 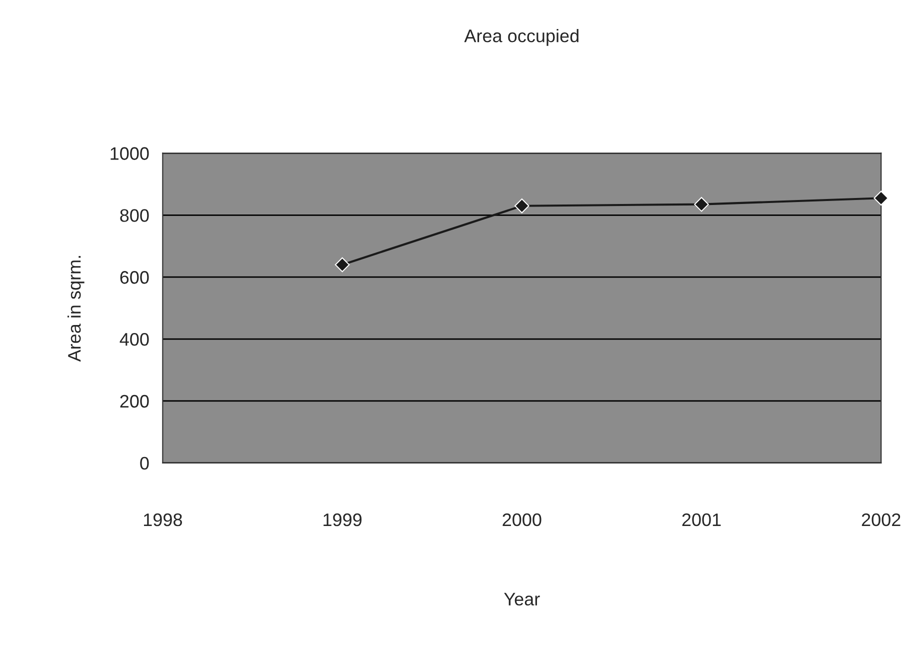 I want to click on y-tick-label: 600, so click(x=134, y=277).